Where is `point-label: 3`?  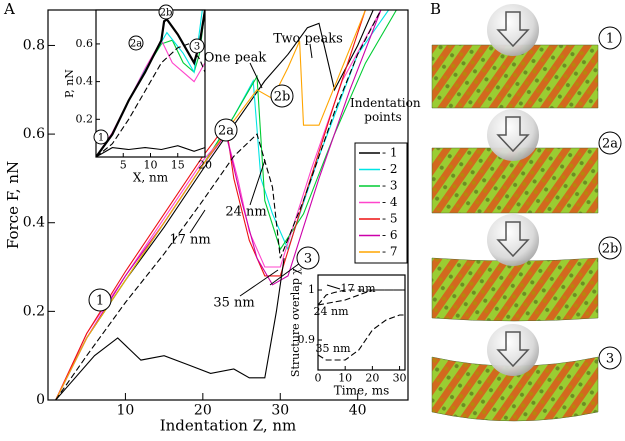
point-label: 3 is located at coordinates (610, 359).